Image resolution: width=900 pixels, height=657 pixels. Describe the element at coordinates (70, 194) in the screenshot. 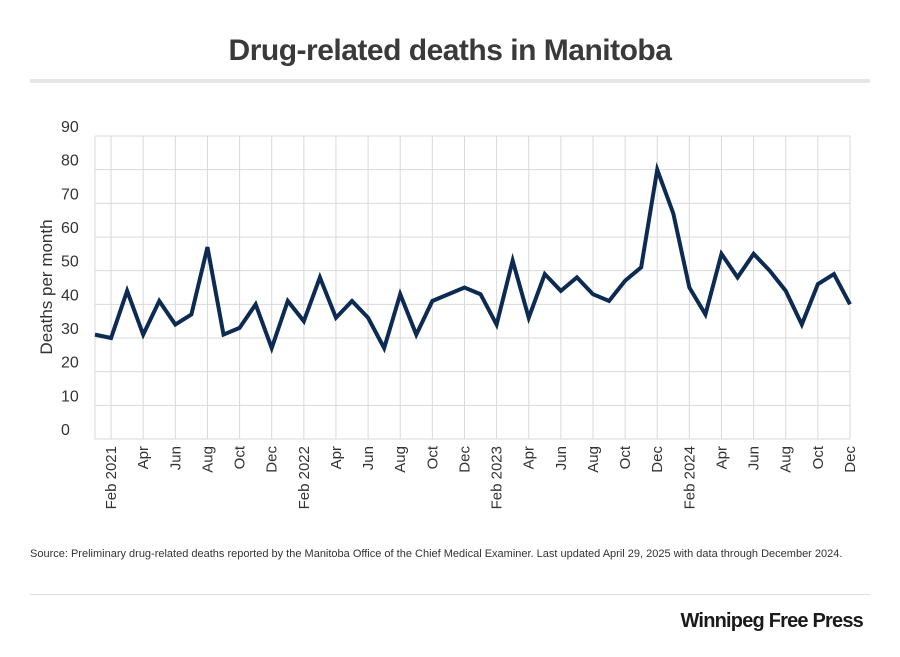

I see `y-tick-label: 70` at that location.